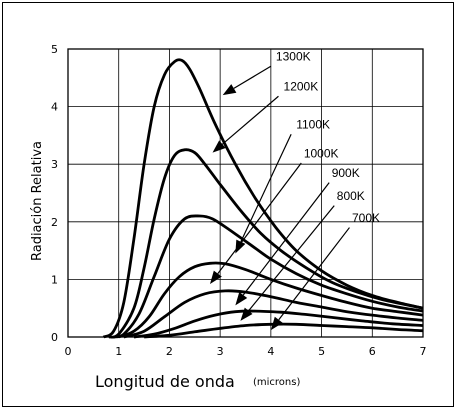 The height and width of the screenshot is (411, 458). What do you see at coordinates (284, 330) in the screenshot?
I see `curve-700k` at bounding box center [284, 330].